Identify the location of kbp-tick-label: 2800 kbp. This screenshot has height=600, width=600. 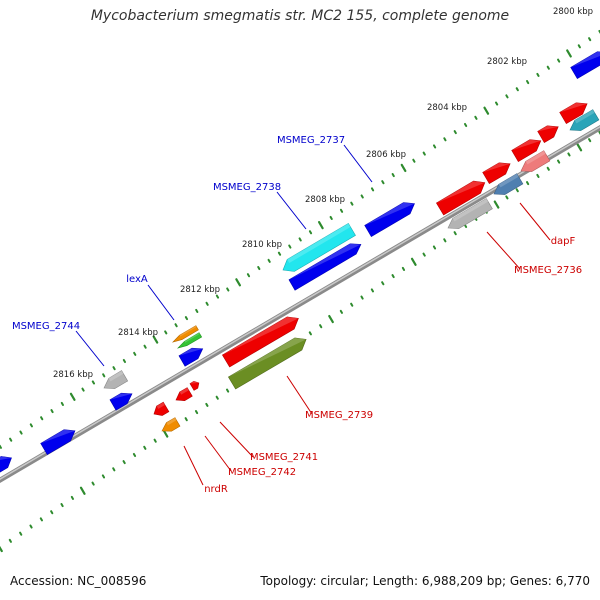
(573, 12).